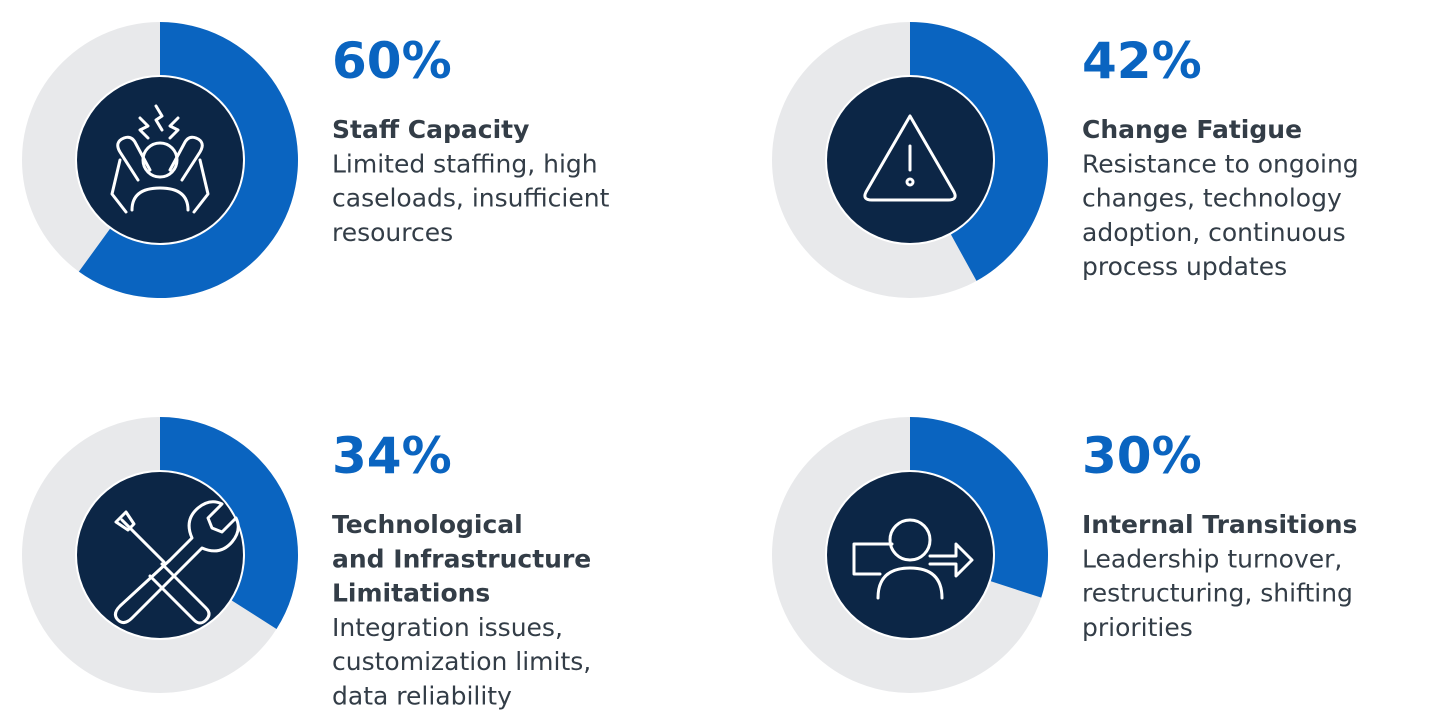 This screenshot has height=727, width=1431. What do you see at coordinates (1192, 129) in the screenshot?
I see `item-title: Change Fatigue` at bounding box center [1192, 129].